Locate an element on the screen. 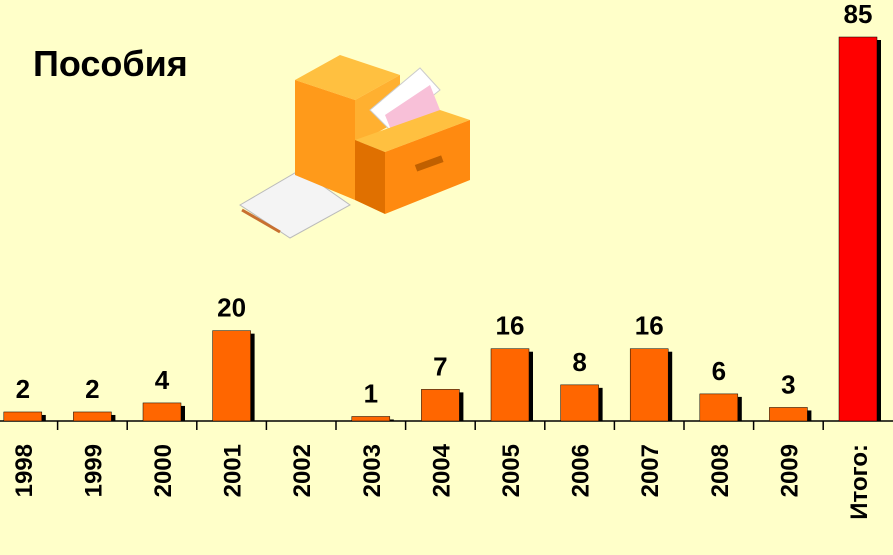 This screenshot has height=555, width=893. x-tick-label: 2007 is located at coordinates (650, 470).